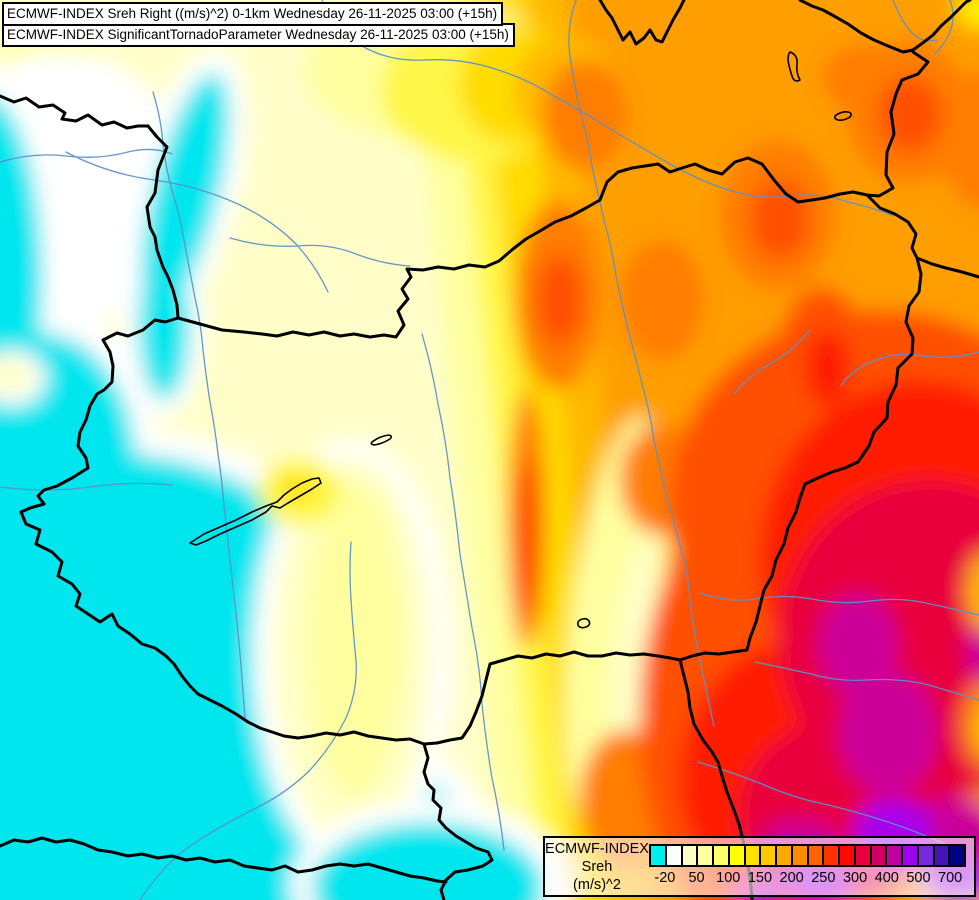 The image size is (979, 900). What do you see at coordinates (855, 878) in the screenshot?
I see `legend-tick: 300` at bounding box center [855, 878].